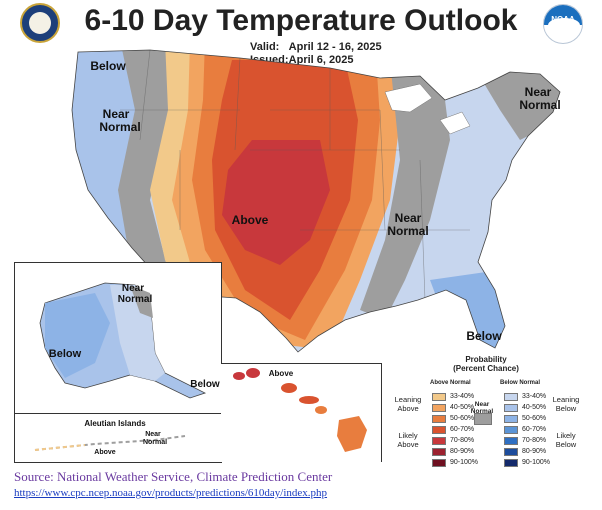 This screenshot has width=602, height=510. I want to click on legend-title: Probability (Percent Chance), so click(486, 364).